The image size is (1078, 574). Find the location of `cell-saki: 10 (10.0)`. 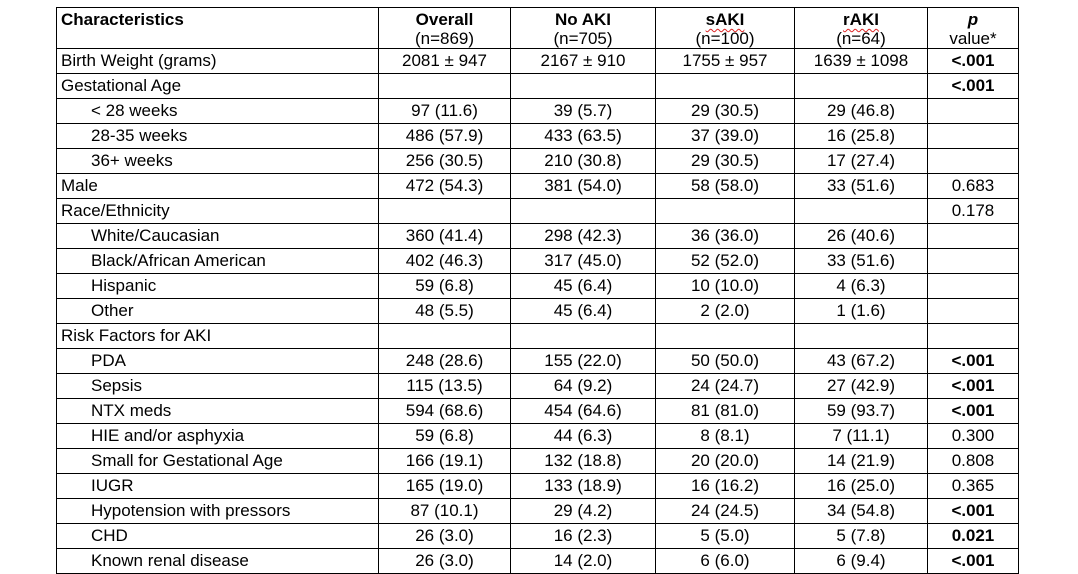

cell-saki: 10 (10.0) is located at coordinates (725, 286).